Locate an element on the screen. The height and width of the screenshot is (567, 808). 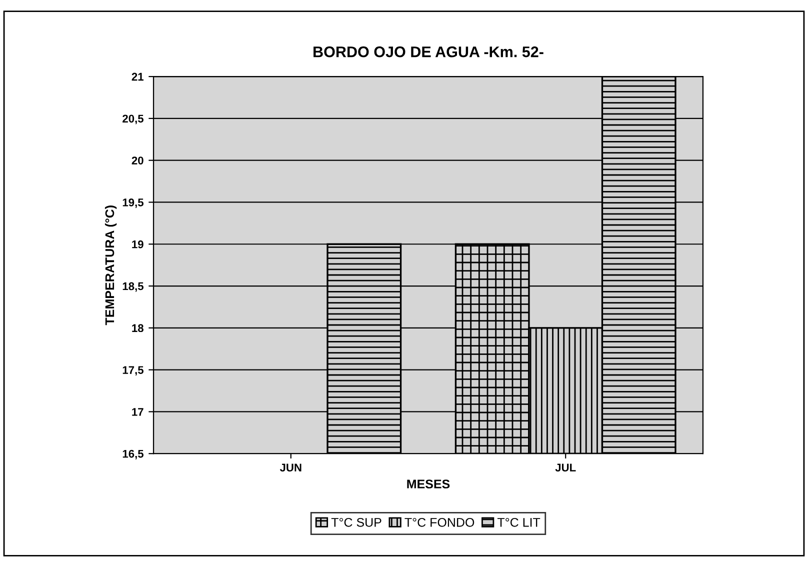
legend-label: T°C SUP is located at coordinates (356, 522).